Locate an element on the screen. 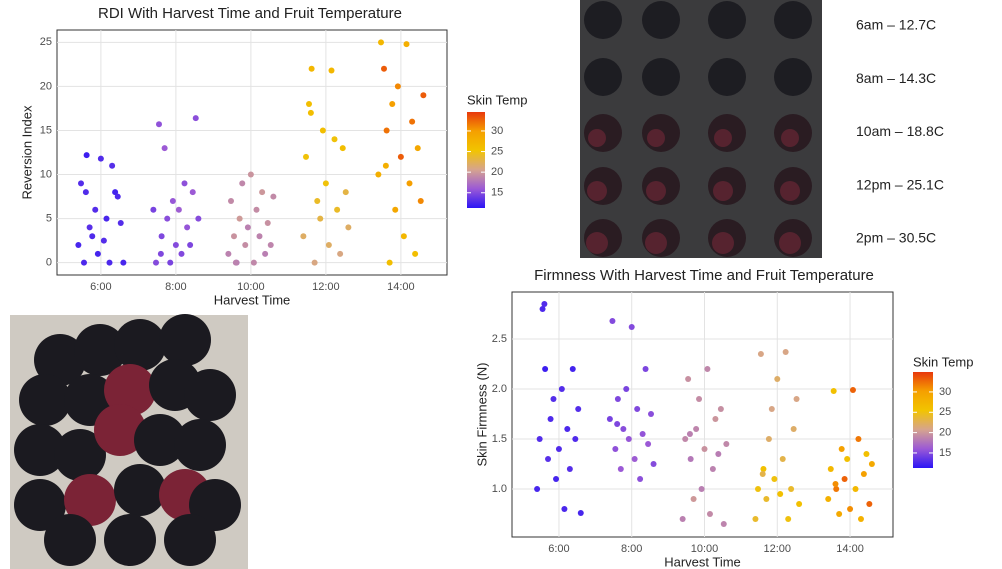 This screenshot has height=569, width=1002. colorbar is located at coordinates (476, 160).